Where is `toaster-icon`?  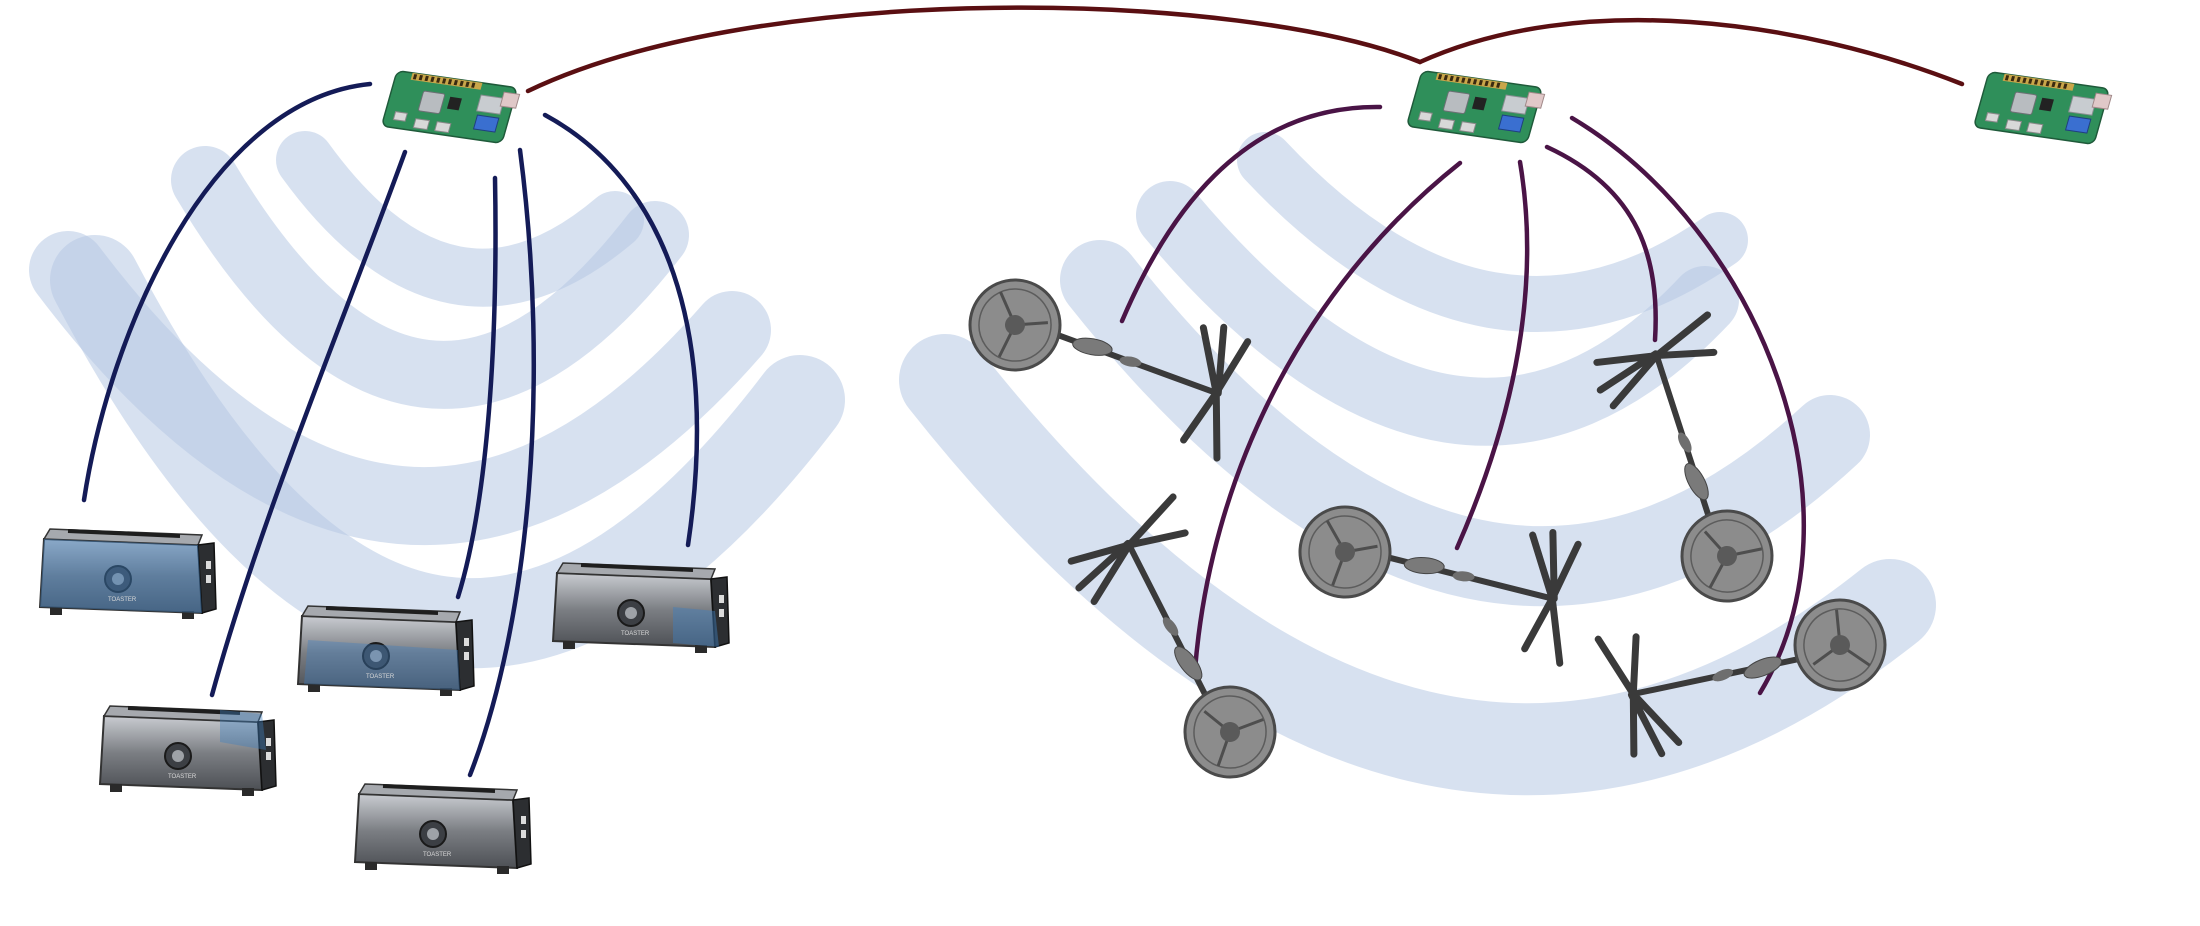 toaster-icon is located at coordinates (443, 829).